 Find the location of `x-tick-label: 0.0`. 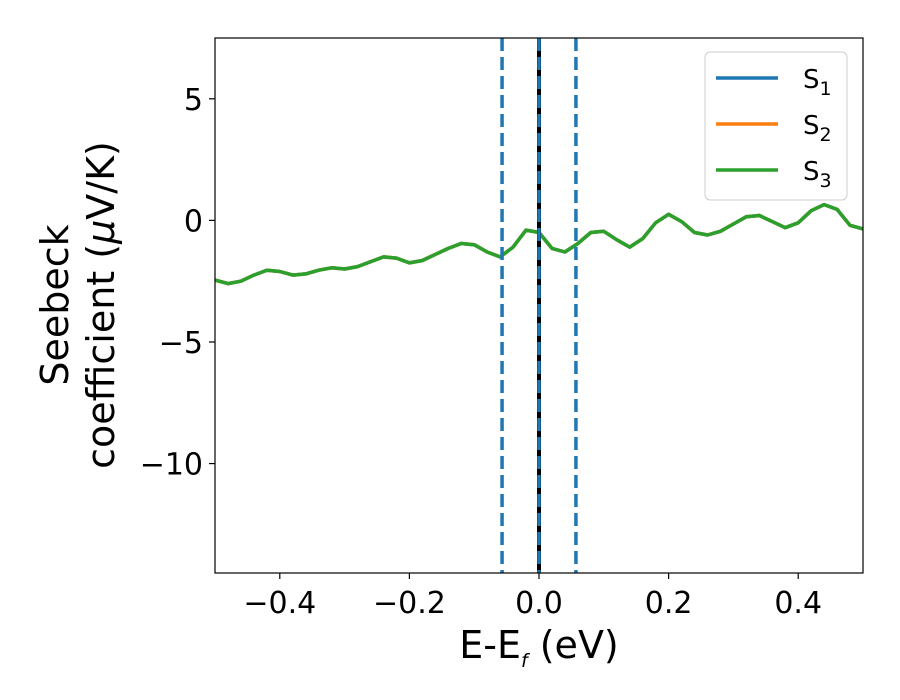

x-tick-label: 0.0 is located at coordinates (539, 603).